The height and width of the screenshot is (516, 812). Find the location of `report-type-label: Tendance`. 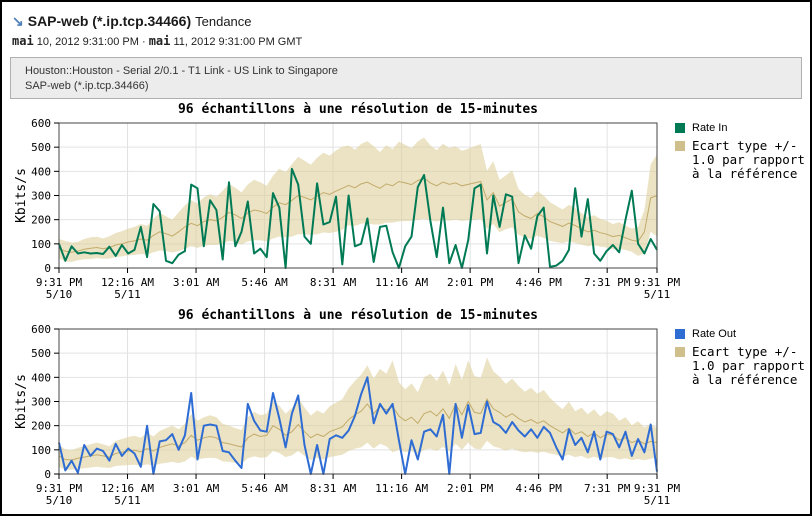

report-type-label: Tendance is located at coordinates (223, 21).